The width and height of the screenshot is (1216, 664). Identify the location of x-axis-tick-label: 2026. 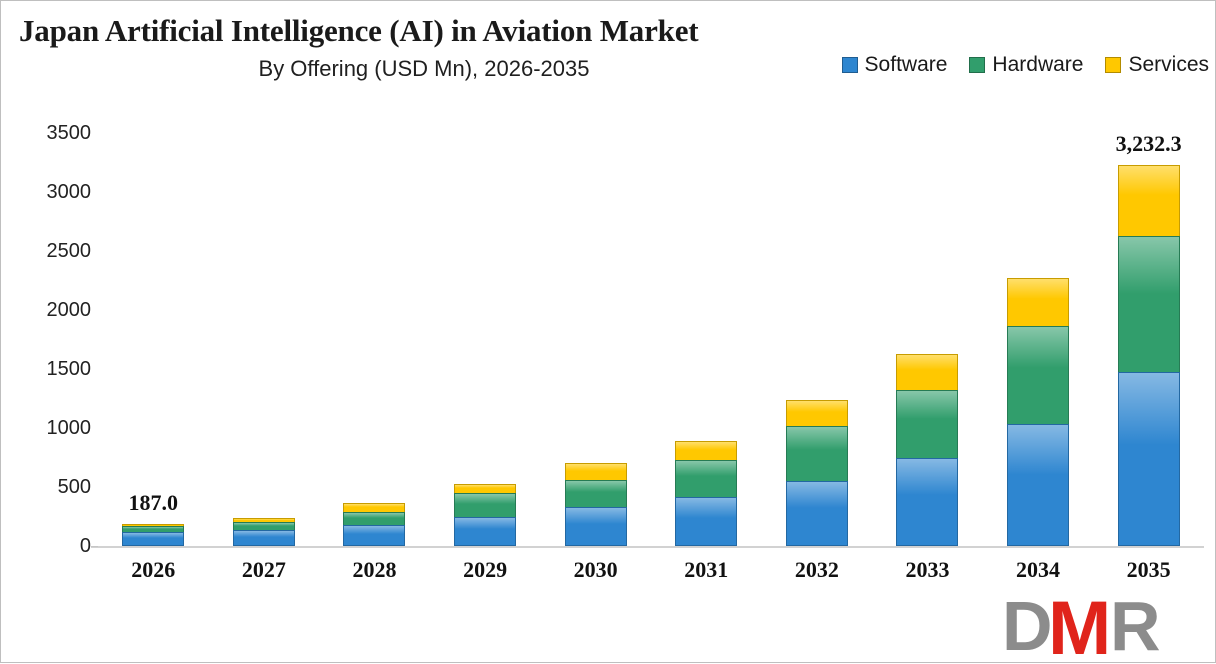
(153, 569).